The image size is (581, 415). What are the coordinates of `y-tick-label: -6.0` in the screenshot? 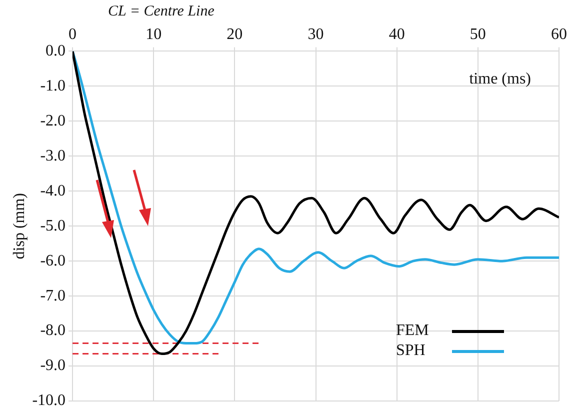 It's located at (53, 261).